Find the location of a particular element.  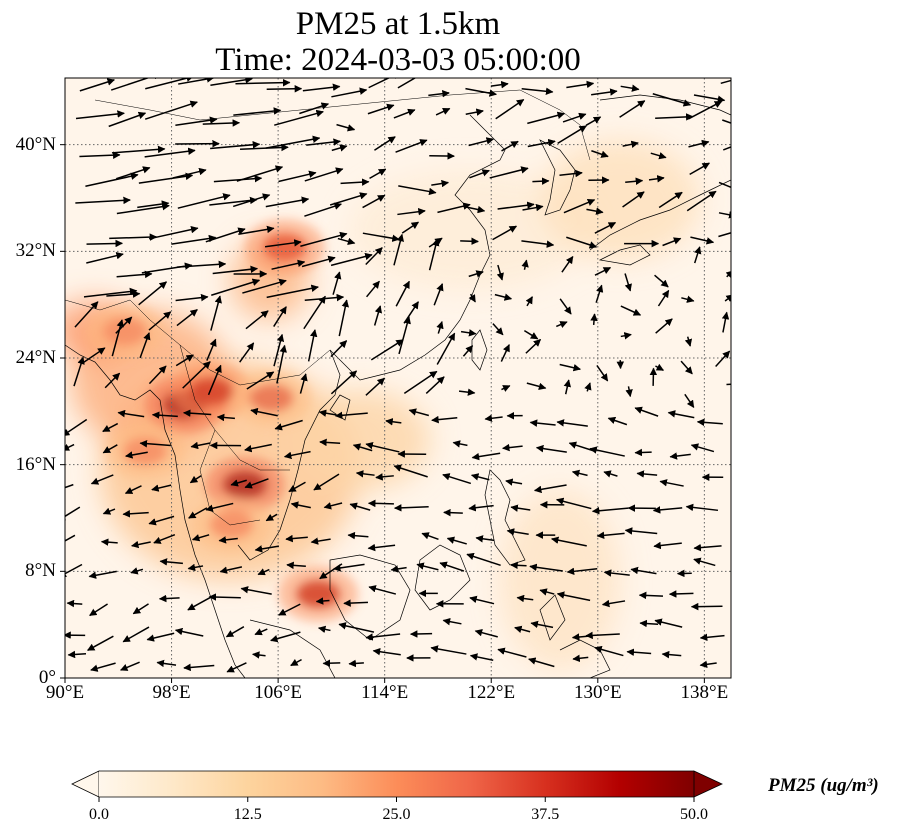

lat-tick-label: 32°N is located at coordinates (35, 251).